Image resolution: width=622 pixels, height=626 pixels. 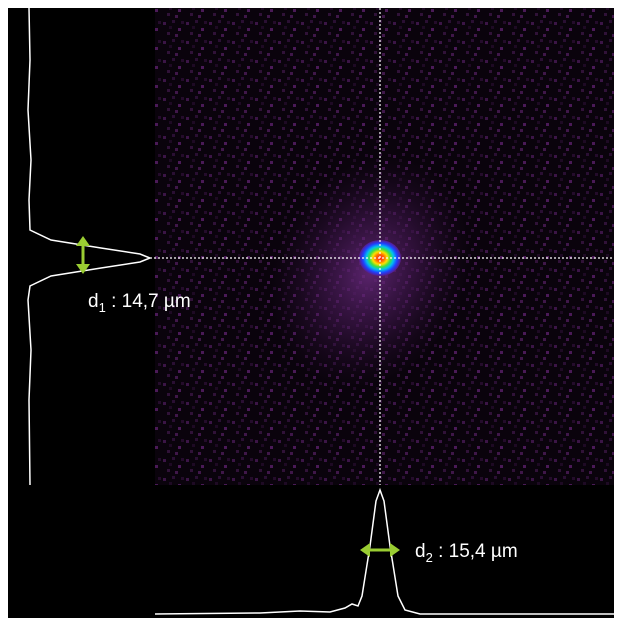 I want to click on subscript: 2, so click(x=429, y=557).